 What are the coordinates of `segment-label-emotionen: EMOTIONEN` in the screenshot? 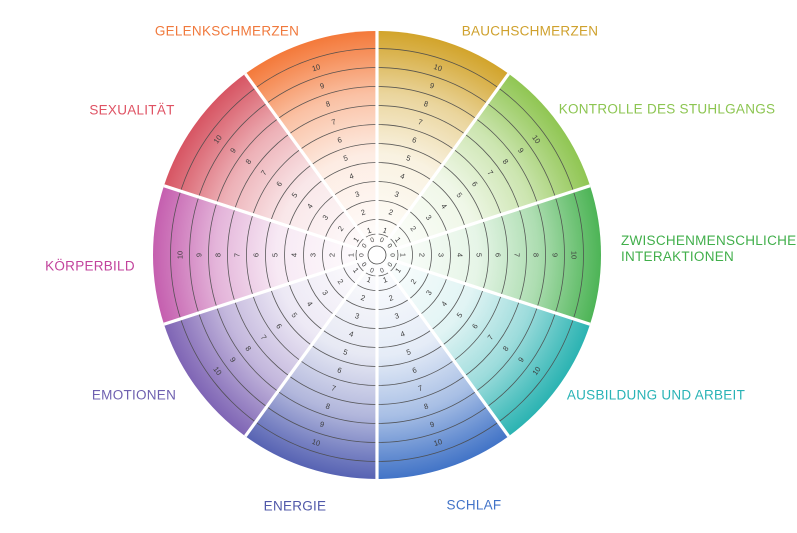 It's located at (134, 395).